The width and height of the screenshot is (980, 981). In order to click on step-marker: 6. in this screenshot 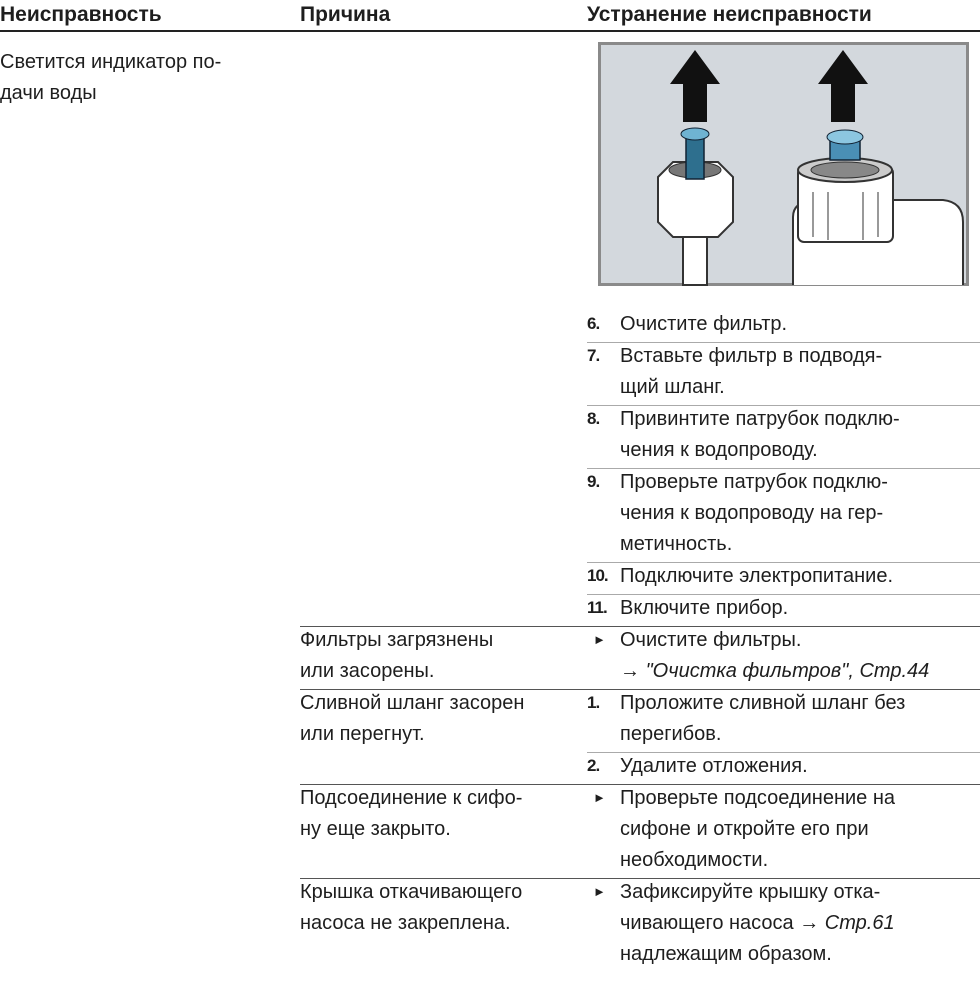, I will do `click(593, 323)`.